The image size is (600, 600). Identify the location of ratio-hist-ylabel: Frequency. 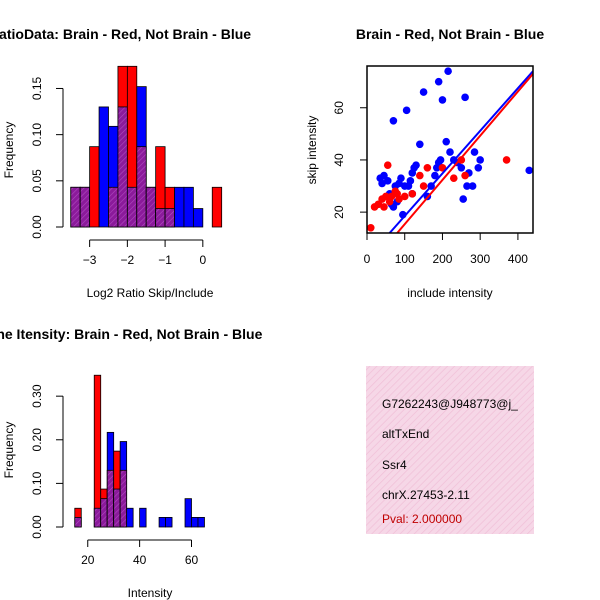
(9, 150).